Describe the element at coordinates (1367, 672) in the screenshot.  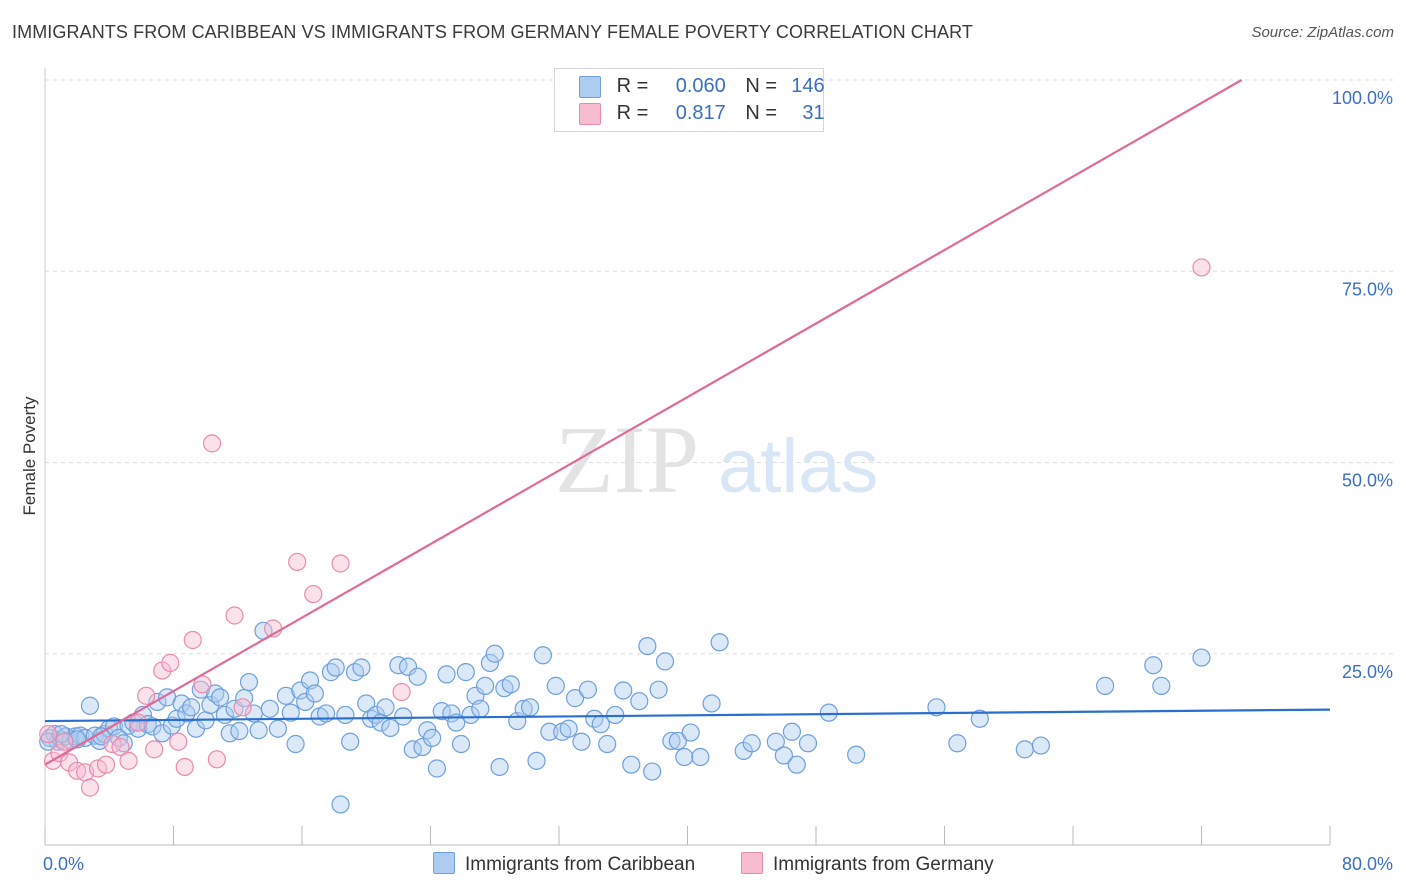
I see `y-tick-label-25: 25.0%` at that location.